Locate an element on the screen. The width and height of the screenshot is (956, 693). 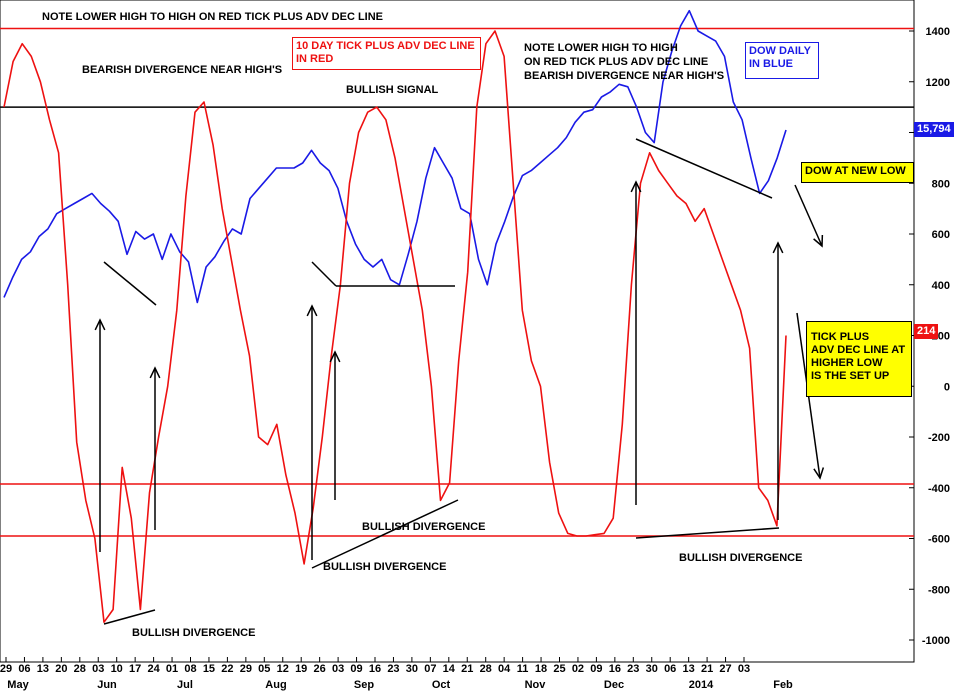
x-tick-label-29: 18 is located at coordinates (541, 669).